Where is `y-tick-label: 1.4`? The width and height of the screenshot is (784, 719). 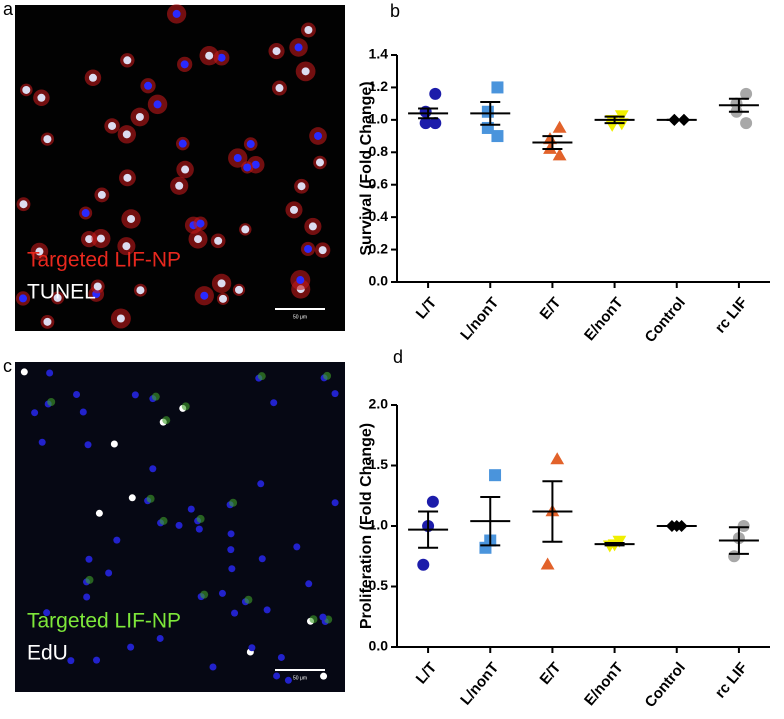 y-tick-label: 1.4 is located at coordinates (379, 54).